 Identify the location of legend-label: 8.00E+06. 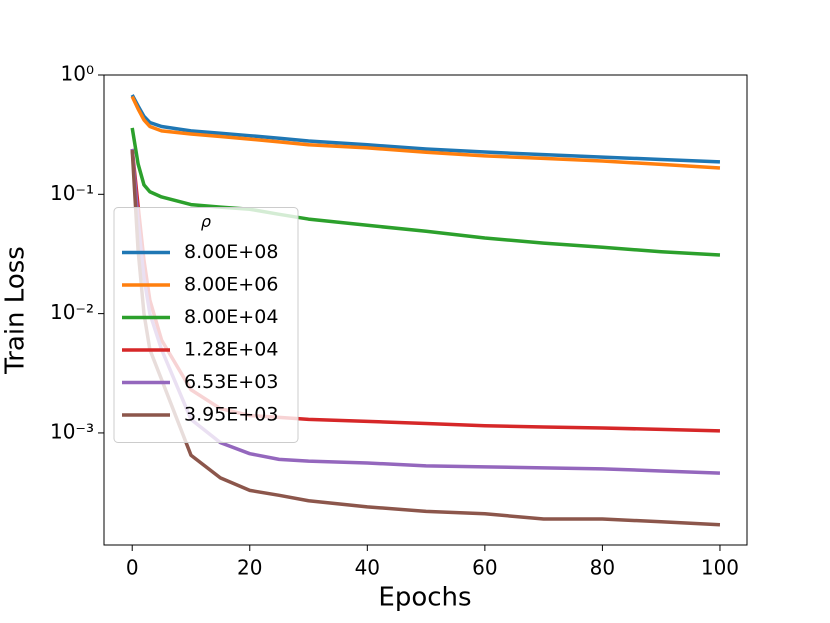
(231, 285).